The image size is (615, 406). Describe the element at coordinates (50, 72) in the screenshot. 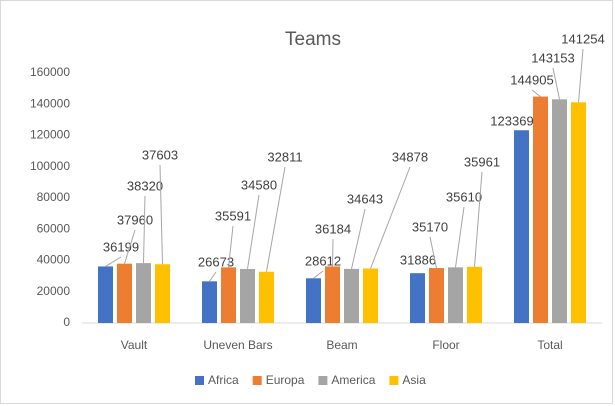

I see `y-tick-label: 160000` at that location.